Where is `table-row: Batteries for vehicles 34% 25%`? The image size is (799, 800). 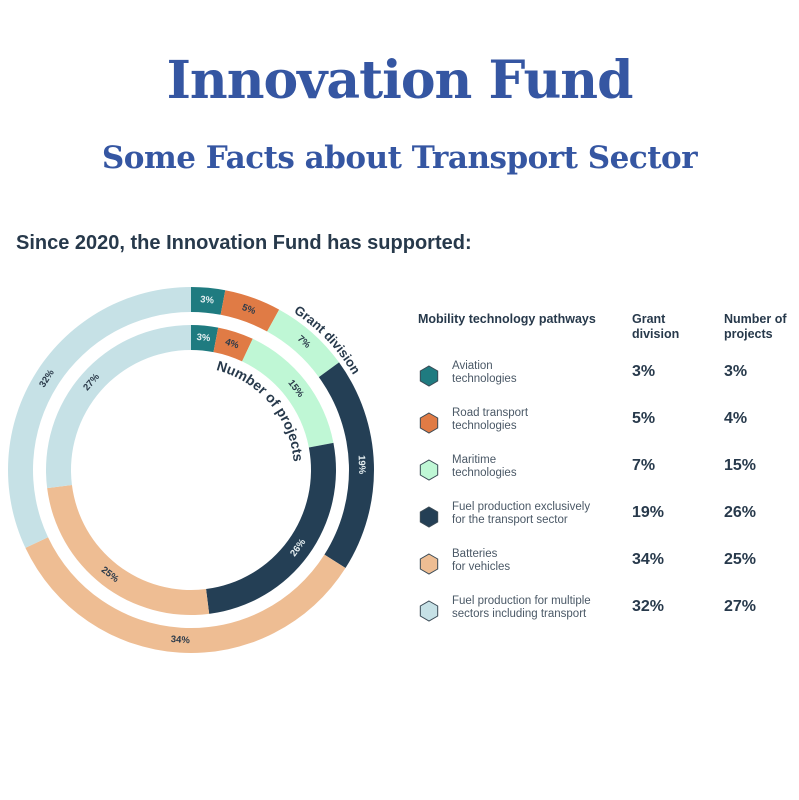
table-row: Batteries for vehicles 34% 25% is located at coordinates (608, 568).